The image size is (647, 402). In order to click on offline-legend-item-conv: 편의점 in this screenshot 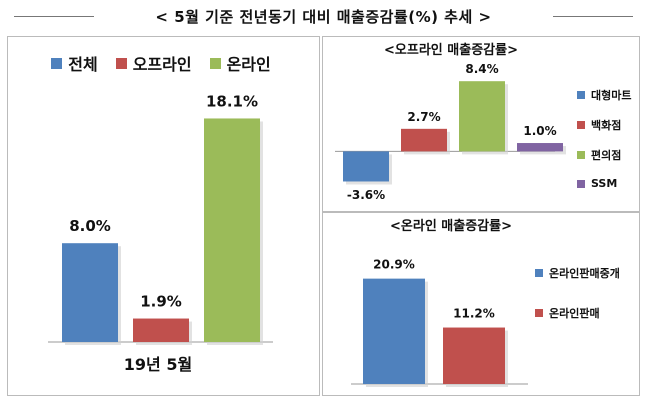, I will do `click(599, 155)`.